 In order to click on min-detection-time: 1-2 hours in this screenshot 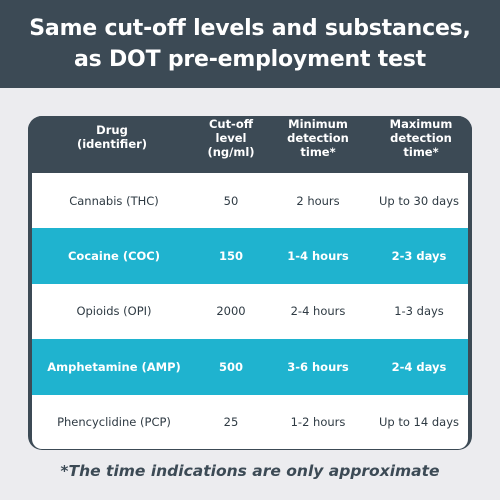, I will do `click(318, 421)`.